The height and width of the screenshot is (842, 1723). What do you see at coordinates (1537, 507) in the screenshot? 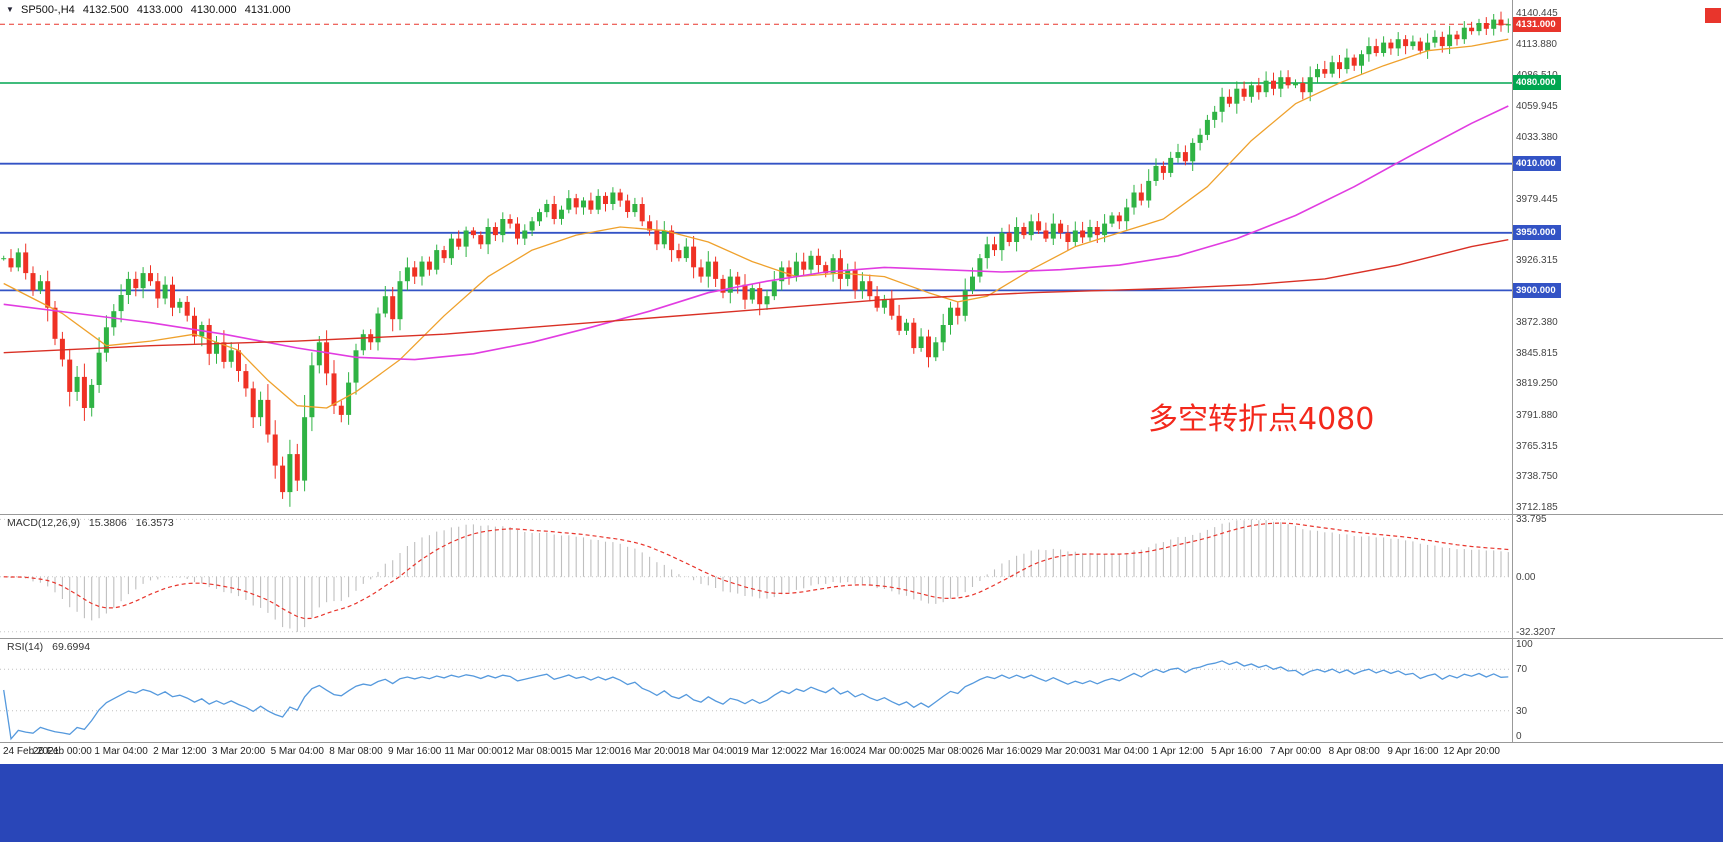
I see `price-tick: 3712.185` at bounding box center [1537, 507].